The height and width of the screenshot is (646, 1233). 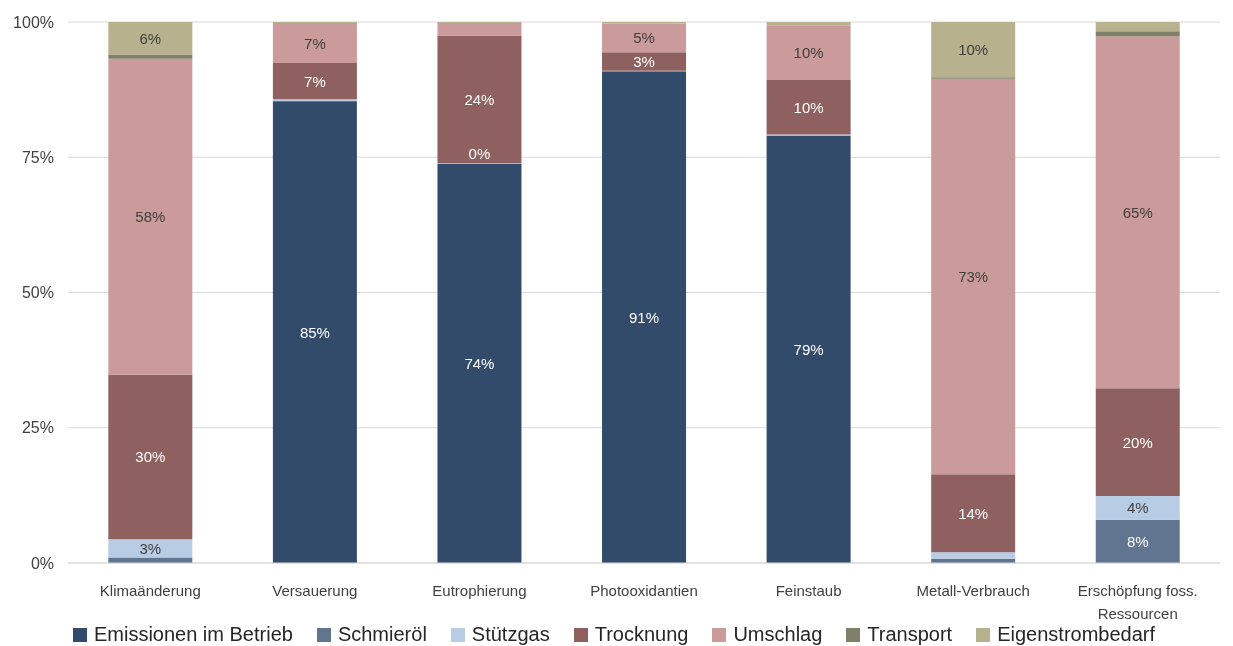 What do you see at coordinates (973, 513) in the screenshot?
I see `data-label: 14%` at bounding box center [973, 513].